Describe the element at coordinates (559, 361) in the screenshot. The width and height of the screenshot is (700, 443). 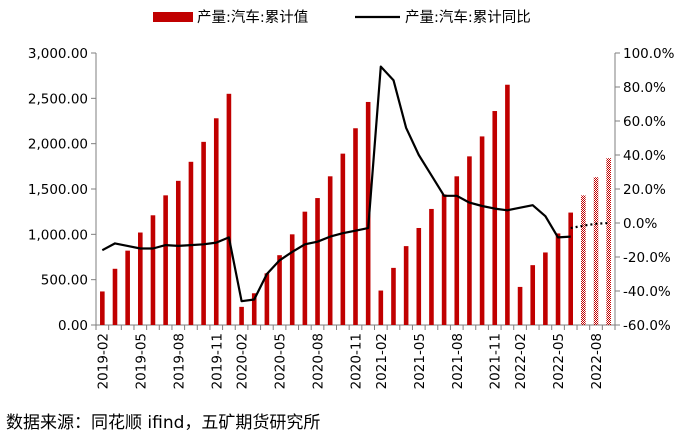
I see `x-tick-label: 2022-05` at that location.